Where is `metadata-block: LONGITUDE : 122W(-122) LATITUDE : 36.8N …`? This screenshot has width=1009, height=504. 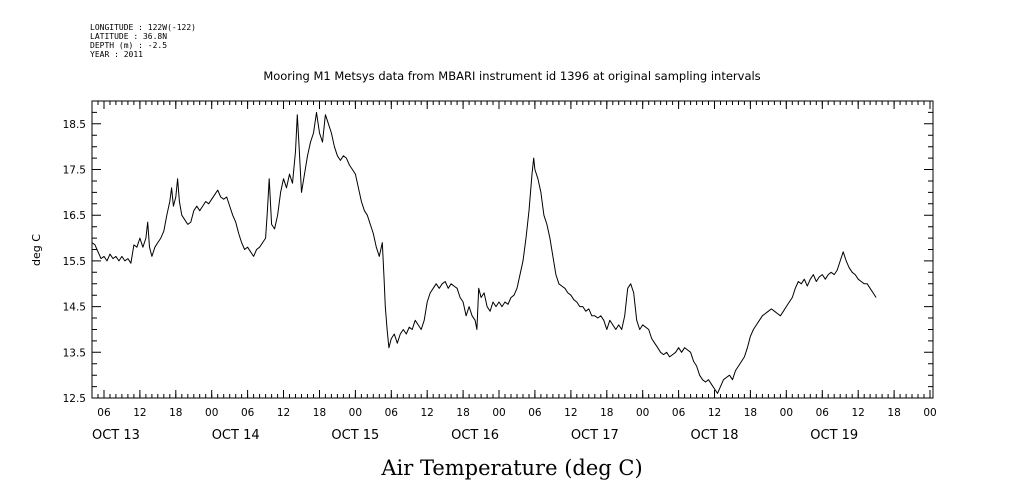
metadata-block: LONGITUDE : 122W(-122) LATITUDE : 36.8N … is located at coordinates (143, 41).